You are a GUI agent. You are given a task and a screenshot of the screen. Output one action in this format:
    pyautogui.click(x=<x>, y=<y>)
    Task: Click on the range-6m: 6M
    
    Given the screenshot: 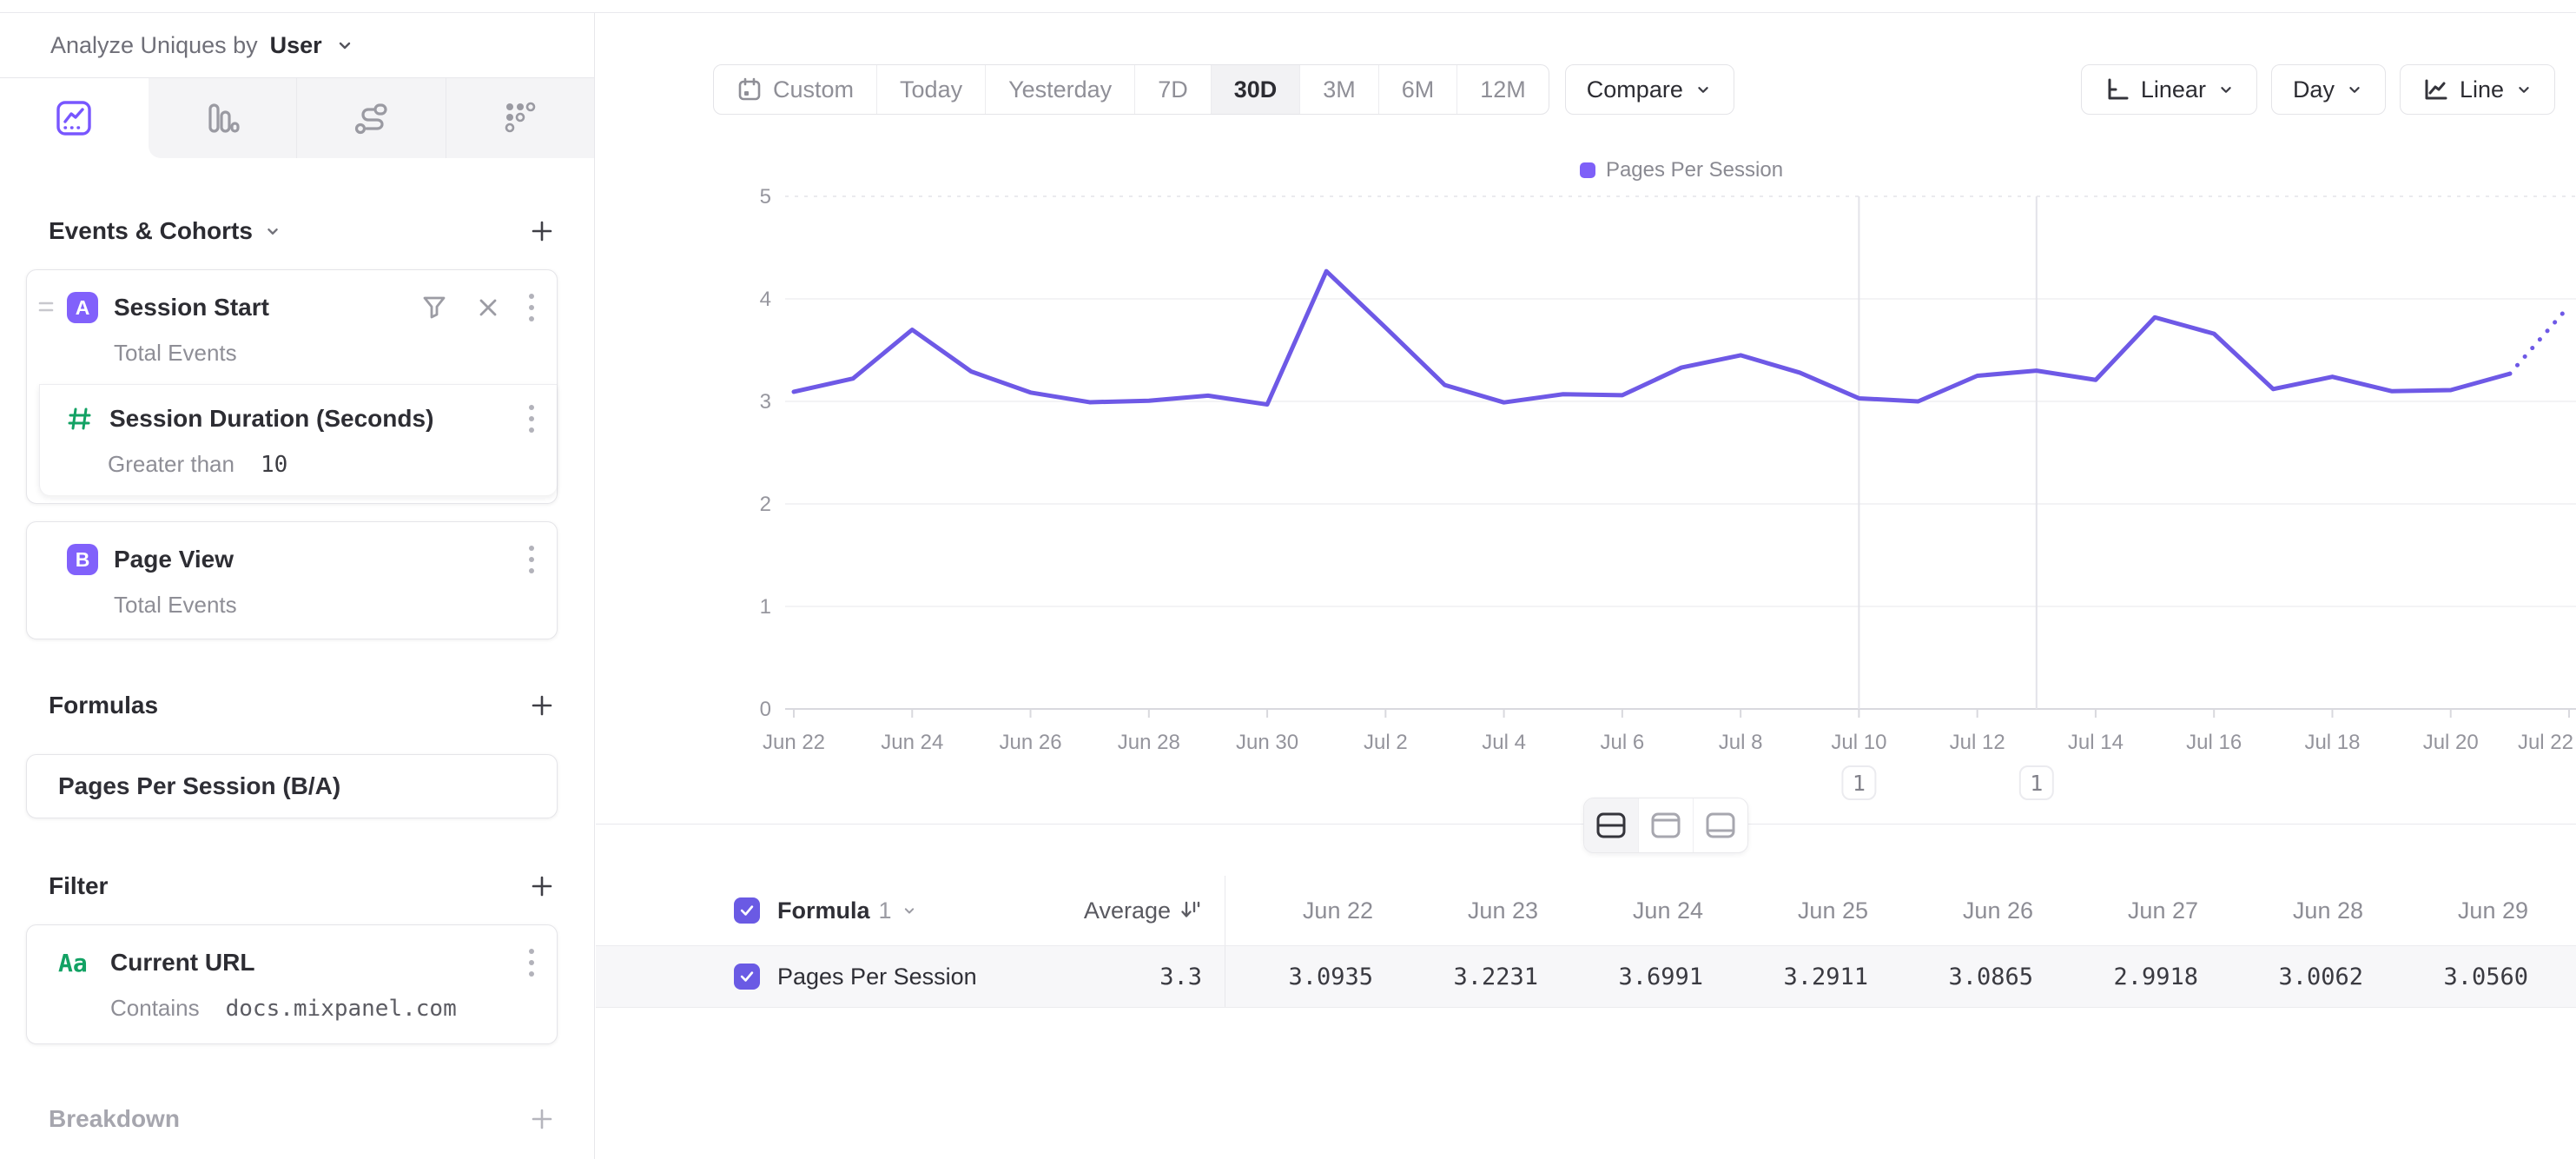 What is the action you would take?
    pyautogui.click(x=1417, y=89)
    